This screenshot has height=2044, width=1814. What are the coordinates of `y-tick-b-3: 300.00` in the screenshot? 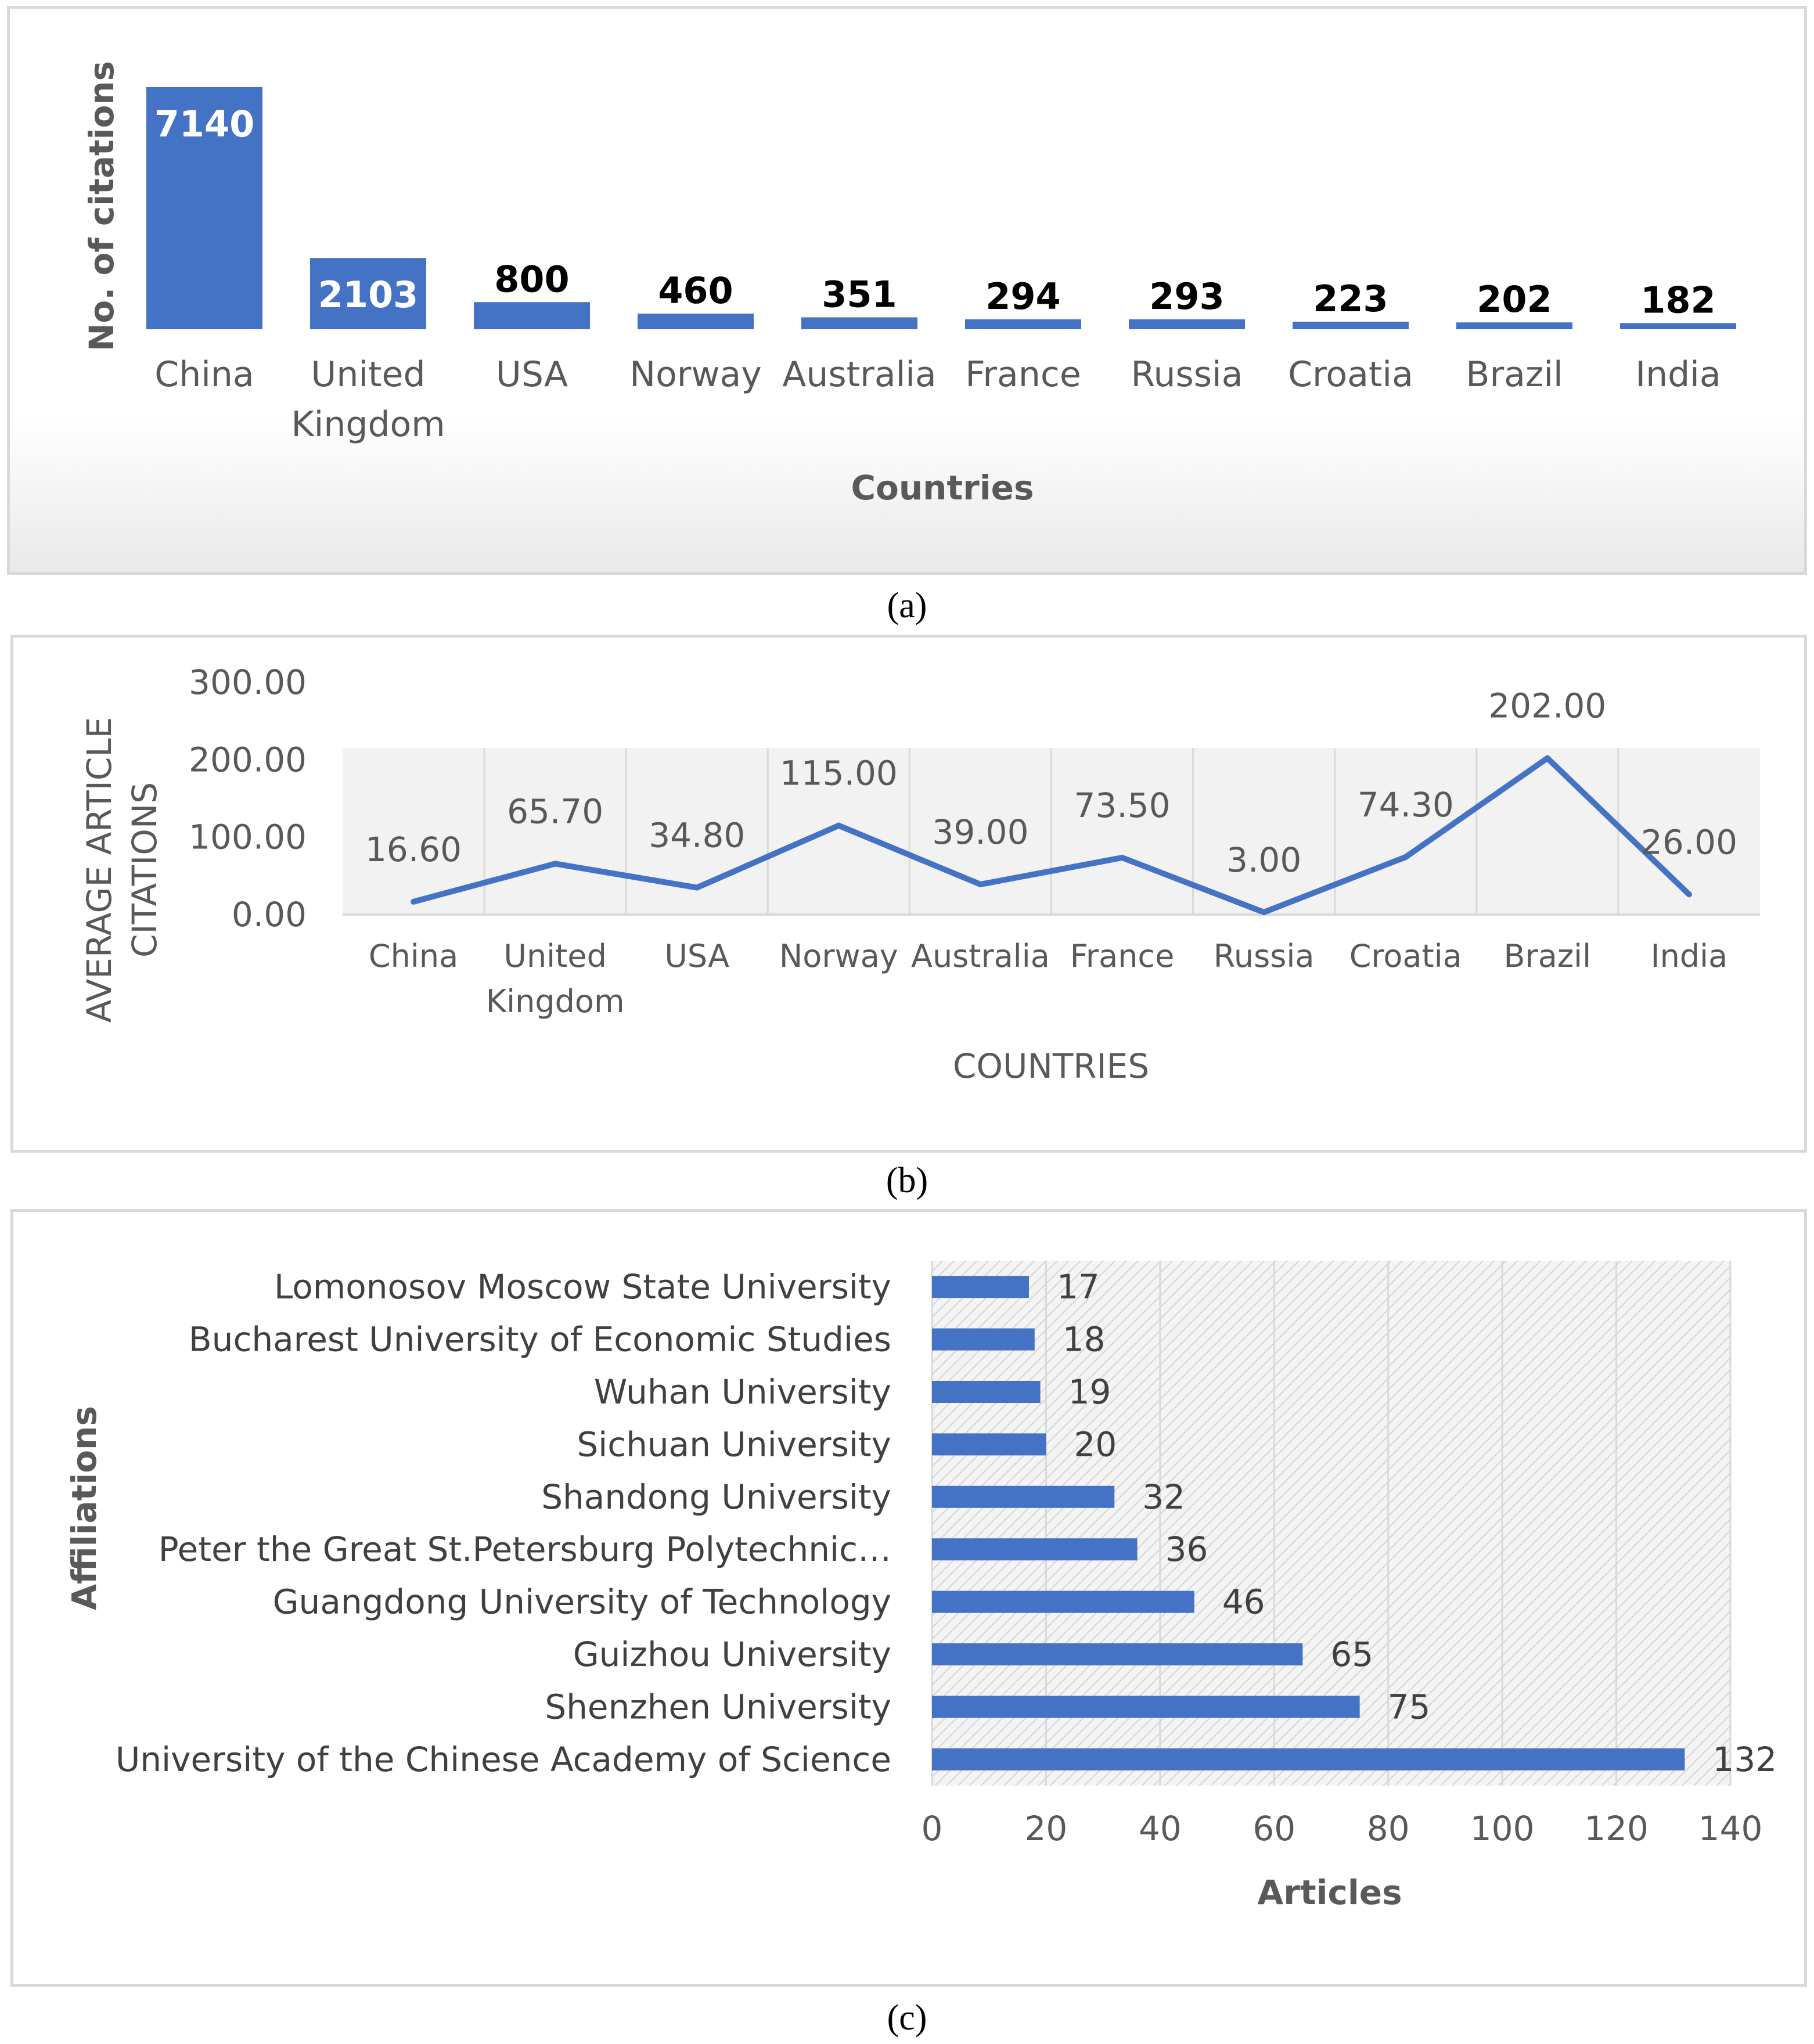 It's located at (248, 682).